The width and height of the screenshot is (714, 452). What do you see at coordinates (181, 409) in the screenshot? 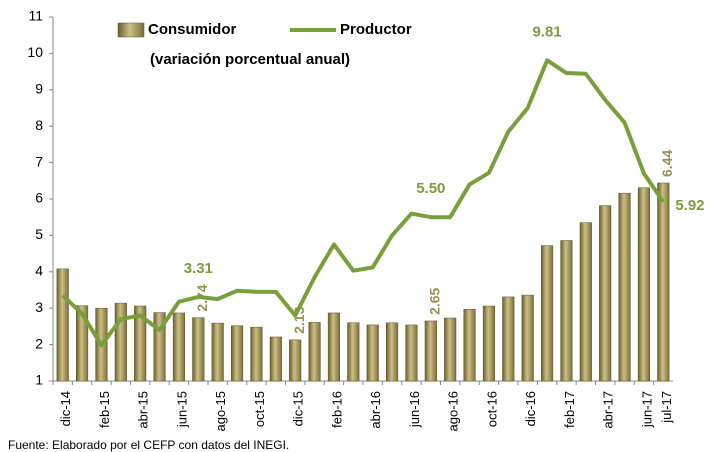
I see `x-tick-label: jun-15` at bounding box center [181, 409].